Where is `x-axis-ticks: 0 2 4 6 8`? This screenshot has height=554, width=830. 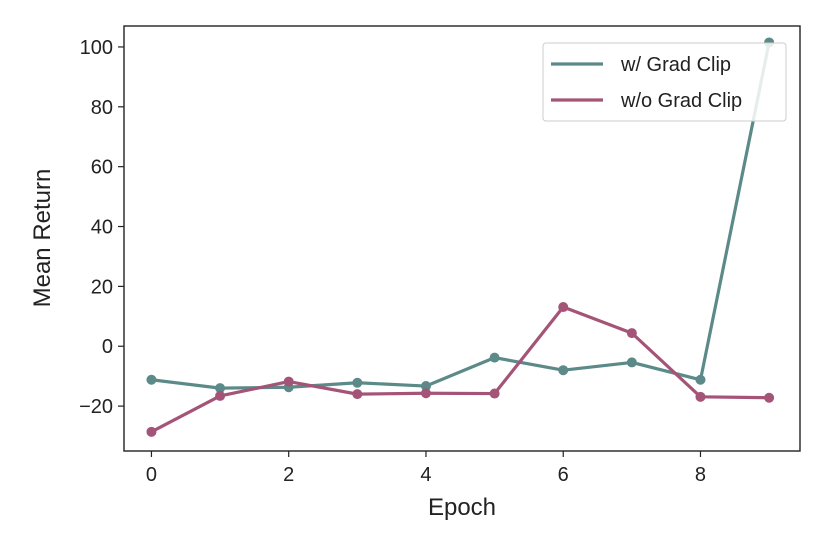
x-axis-ticks: 0 2 4 6 8 is located at coordinates (426, 468).